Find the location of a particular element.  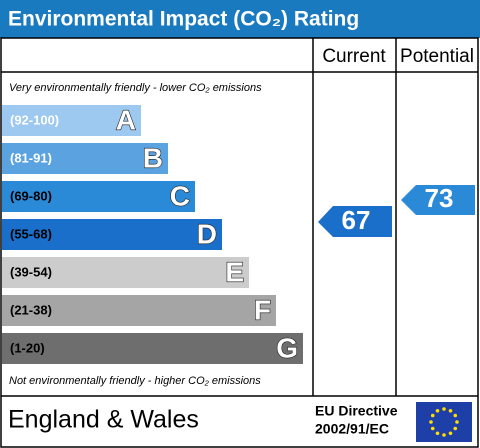

band-letter: C is located at coordinates (180, 195).